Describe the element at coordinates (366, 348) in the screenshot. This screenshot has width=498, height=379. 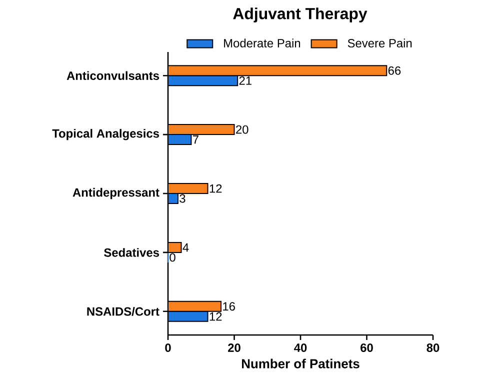
I see `x-tick-label: 60` at that location.